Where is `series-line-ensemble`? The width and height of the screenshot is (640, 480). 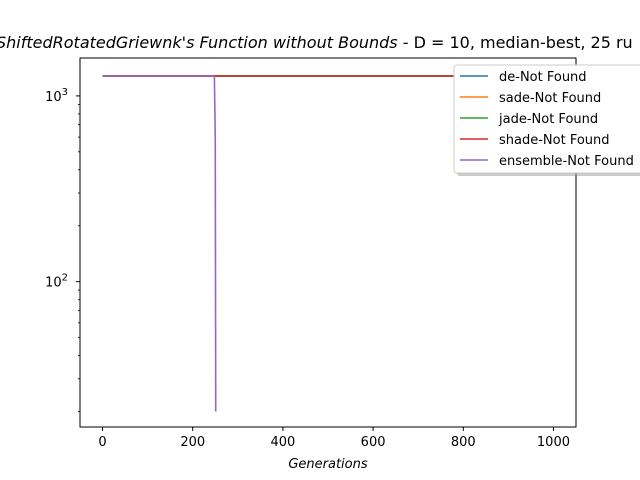 series-line-ensemble is located at coordinates (159, 243).